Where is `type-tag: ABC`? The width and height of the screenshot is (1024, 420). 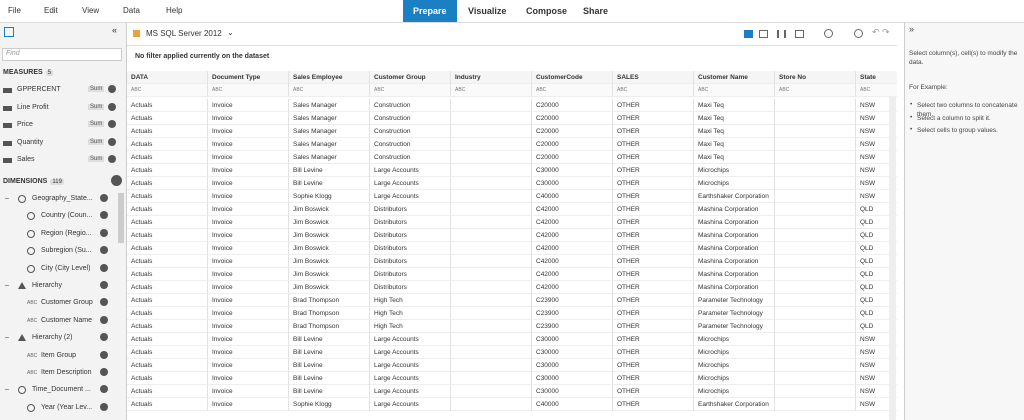 type-tag: ABC is located at coordinates (32, 320).